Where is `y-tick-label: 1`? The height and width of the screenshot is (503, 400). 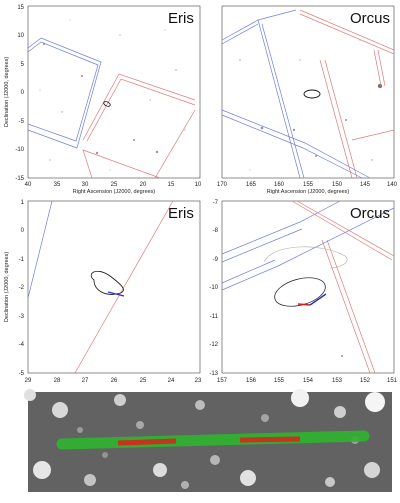
y-tick-label: 1 is located at coordinates (23, 203).